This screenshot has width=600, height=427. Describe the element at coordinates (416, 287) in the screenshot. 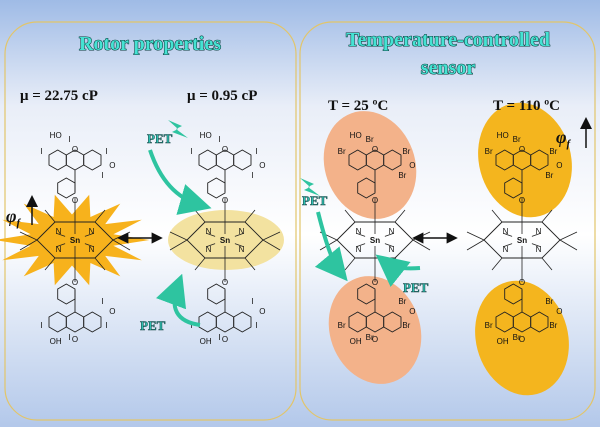

I see `pet-label-4: PET` at that location.